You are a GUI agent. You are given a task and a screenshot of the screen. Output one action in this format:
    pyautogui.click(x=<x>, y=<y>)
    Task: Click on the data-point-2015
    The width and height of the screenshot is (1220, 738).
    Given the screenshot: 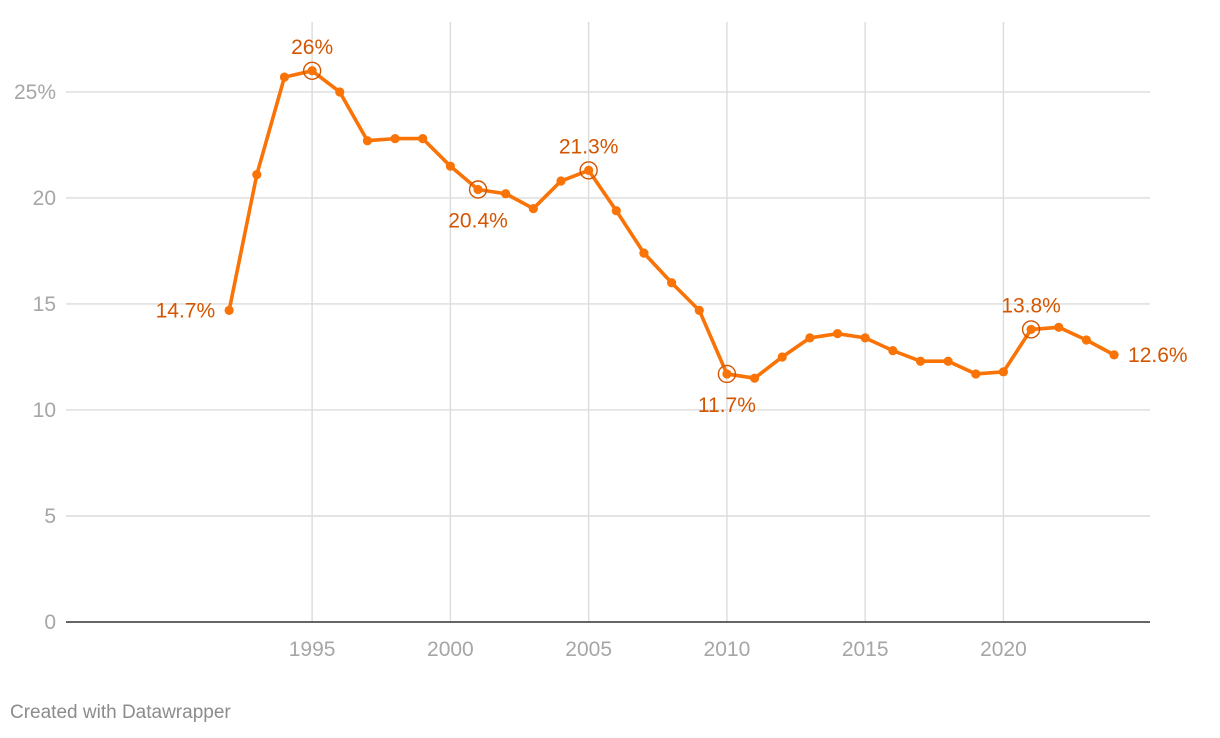 What is the action you would take?
    pyautogui.click(x=865, y=338)
    